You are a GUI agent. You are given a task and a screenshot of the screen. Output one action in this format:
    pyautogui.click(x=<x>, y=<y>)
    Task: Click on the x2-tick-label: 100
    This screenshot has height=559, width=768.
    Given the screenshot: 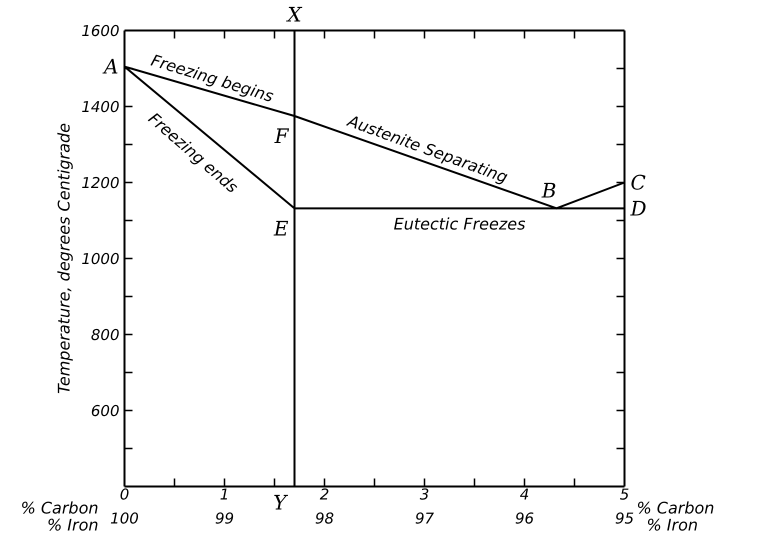 What is the action you would take?
    pyautogui.click(x=124, y=519)
    